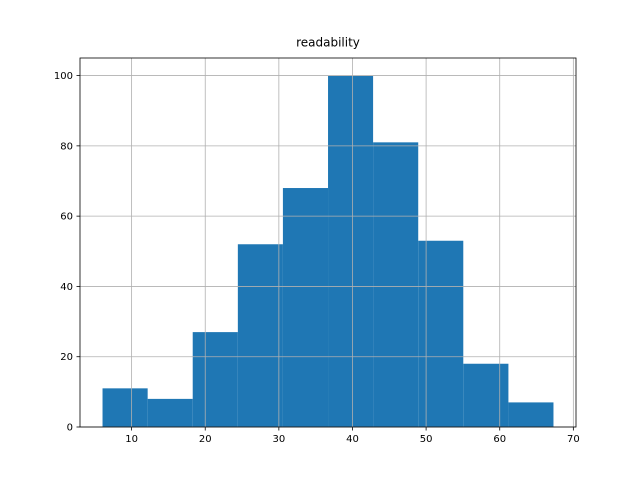 The width and height of the screenshot is (640, 480). Describe the element at coordinates (66, 357) in the screenshot. I see `y-tick-label: 20` at that location.